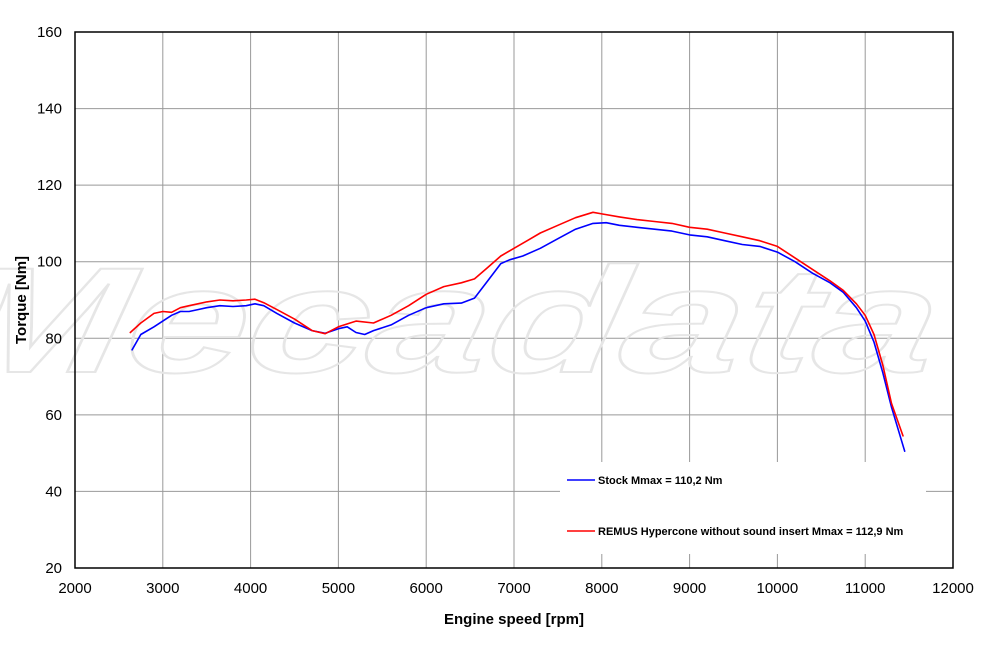  What do you see at coordinates (53, 568) in the screenshot?
I see `y-tick-label: 20` at bounding box center [53, 568].